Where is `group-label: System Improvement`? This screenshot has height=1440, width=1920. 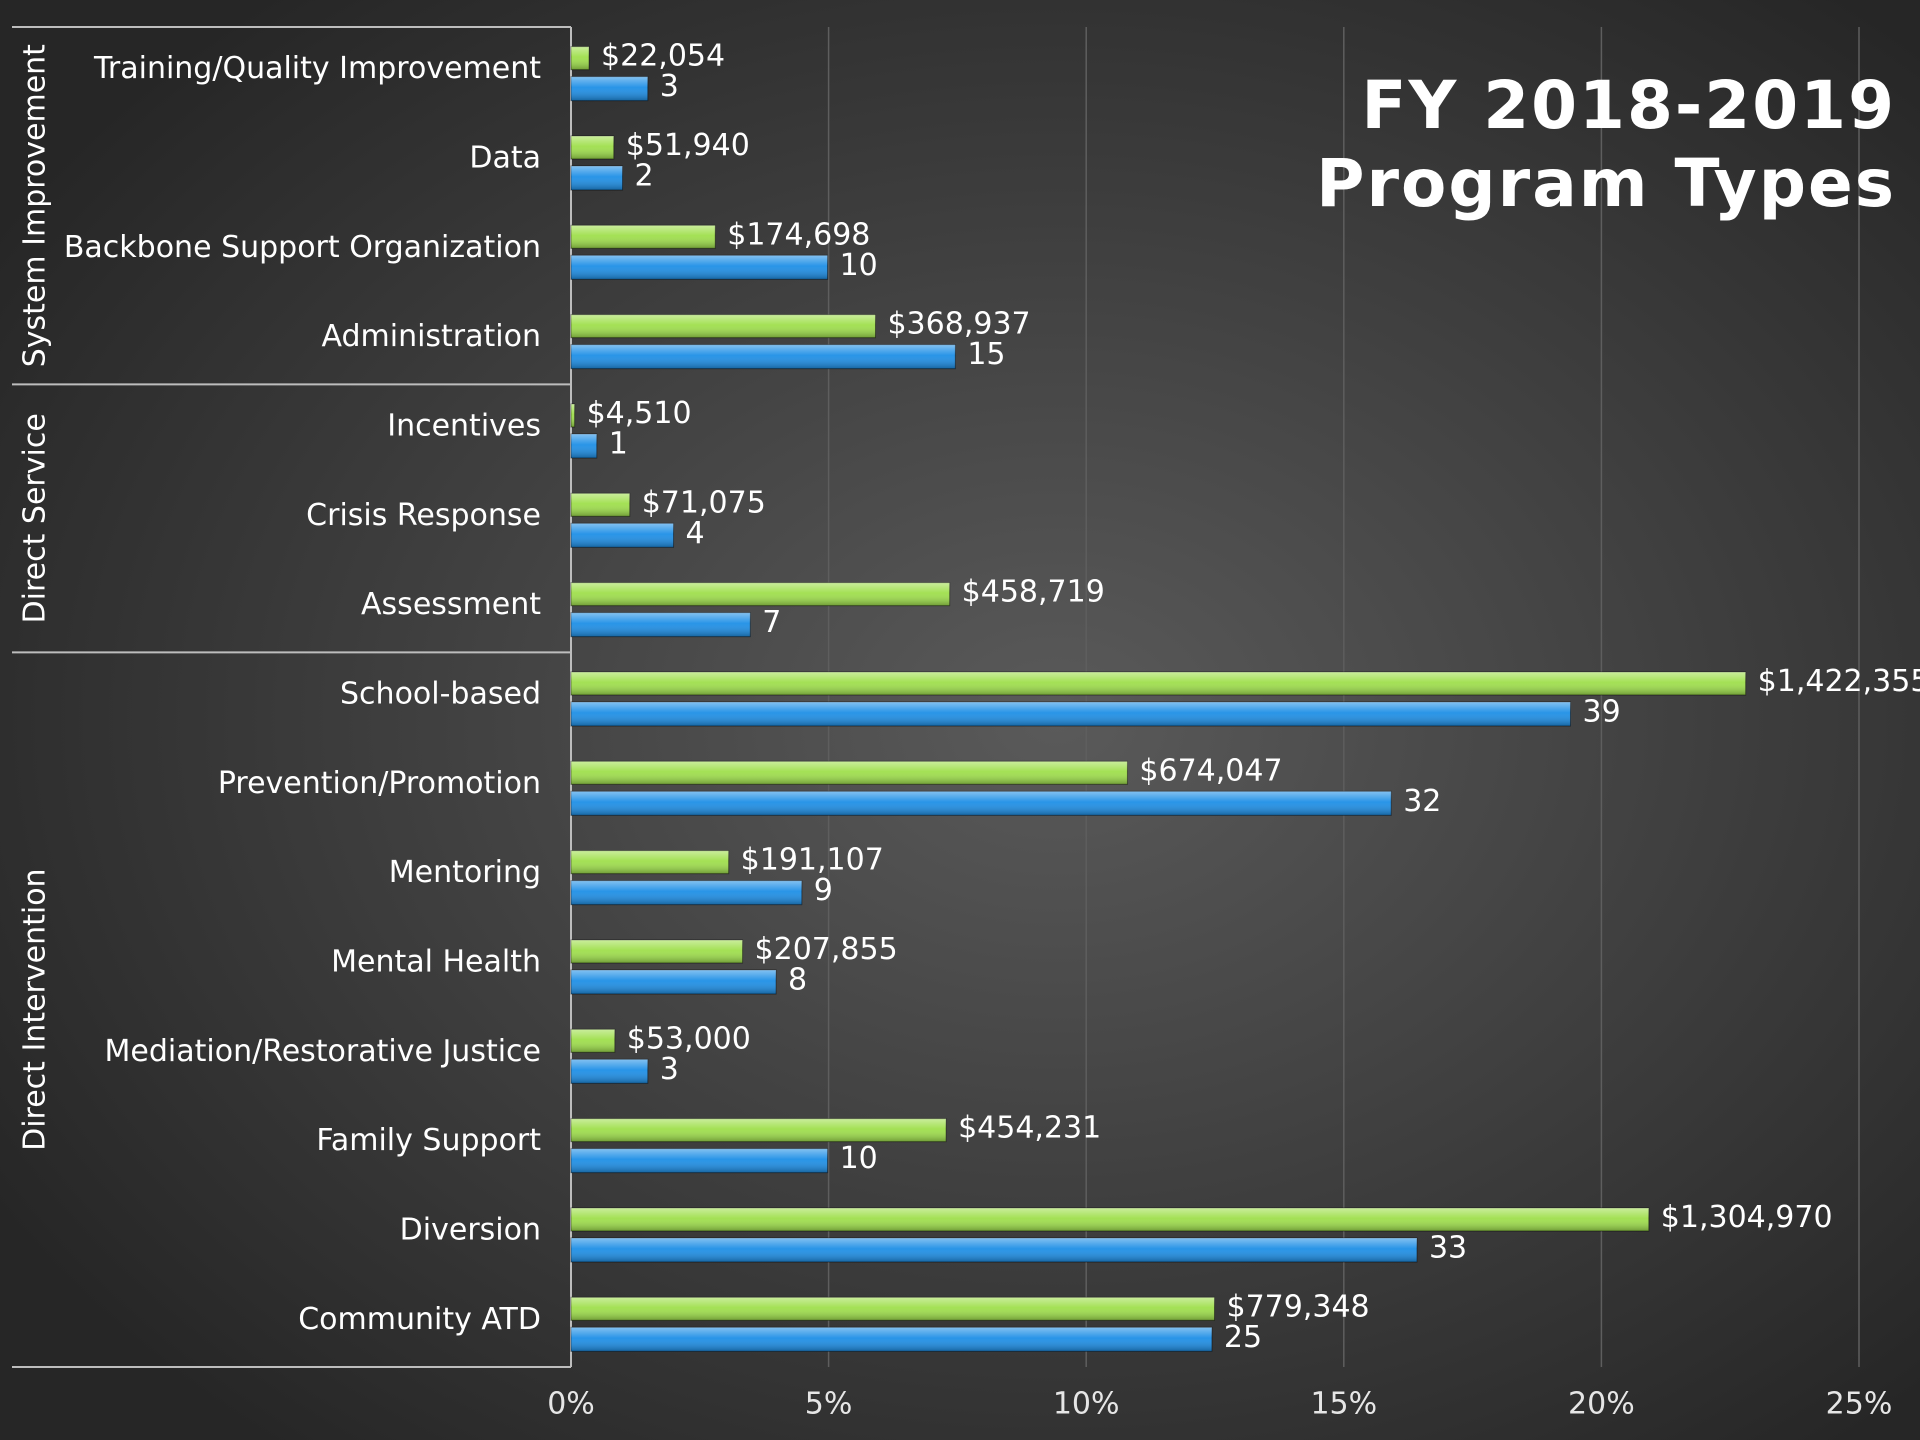 group-label: System Improvement is located at coordinates (35, 205).